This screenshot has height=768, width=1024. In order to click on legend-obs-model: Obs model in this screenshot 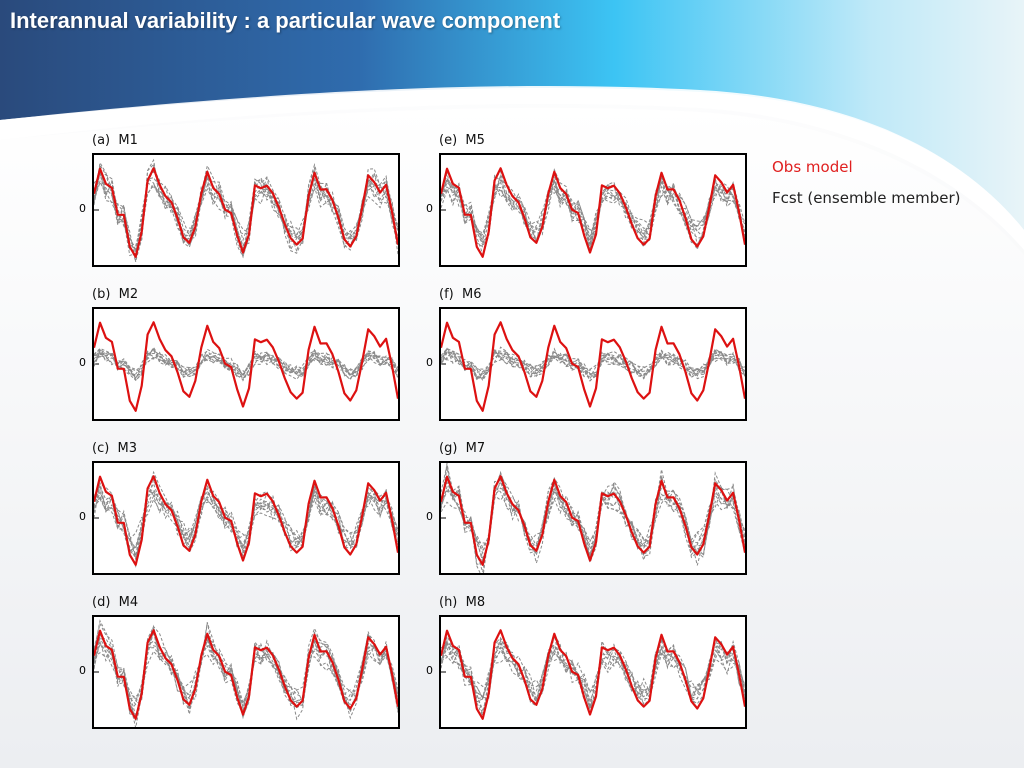, I will do `click(812, 167)`.